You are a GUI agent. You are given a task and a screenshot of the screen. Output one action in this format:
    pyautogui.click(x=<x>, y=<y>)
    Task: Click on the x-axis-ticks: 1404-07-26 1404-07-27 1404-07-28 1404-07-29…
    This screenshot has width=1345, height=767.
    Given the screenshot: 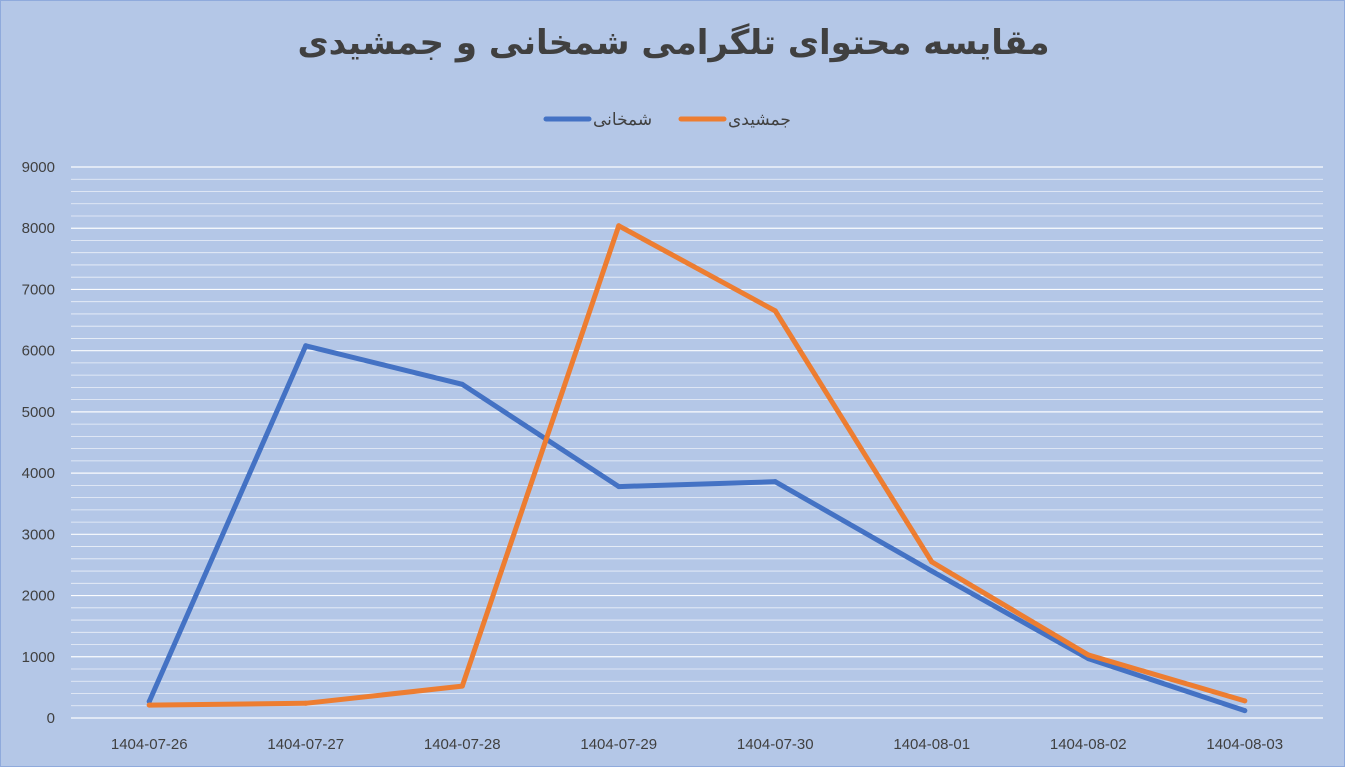 What is the action you would take?
    pyautogui.click(x=697, y=744)
    